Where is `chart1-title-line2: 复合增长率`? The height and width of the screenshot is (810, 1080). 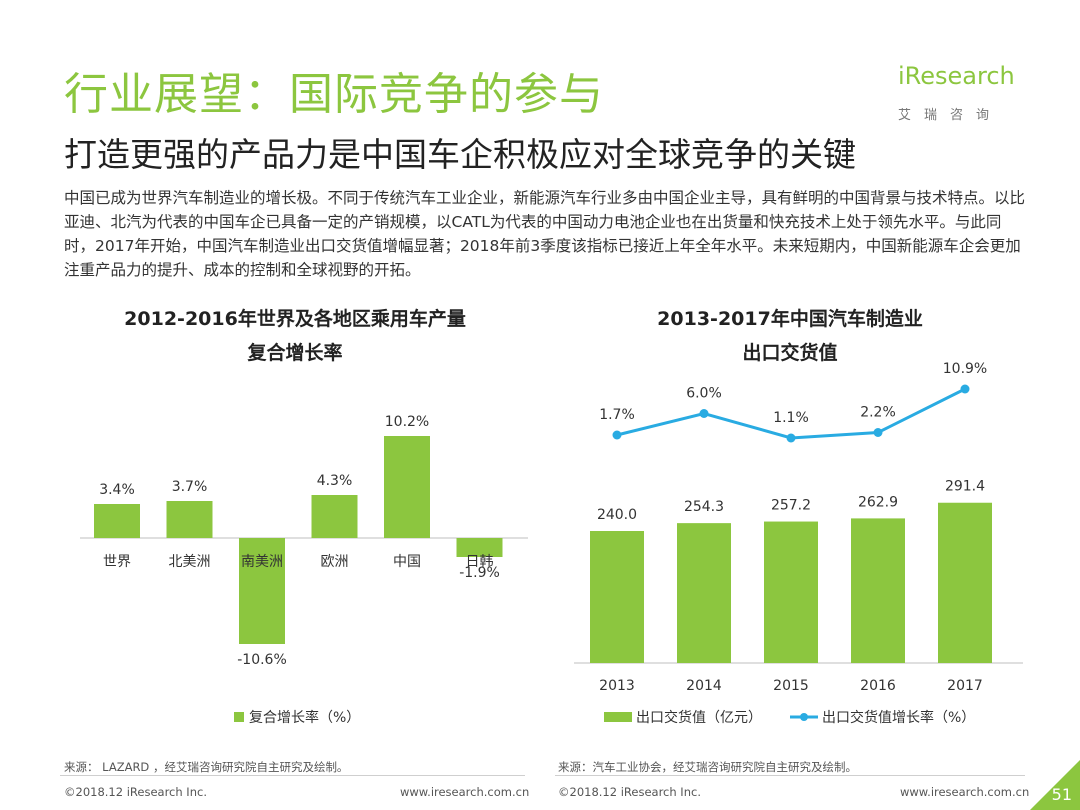
chart1-title-line2: 复合增长率 is located at coordinates (295, 353).